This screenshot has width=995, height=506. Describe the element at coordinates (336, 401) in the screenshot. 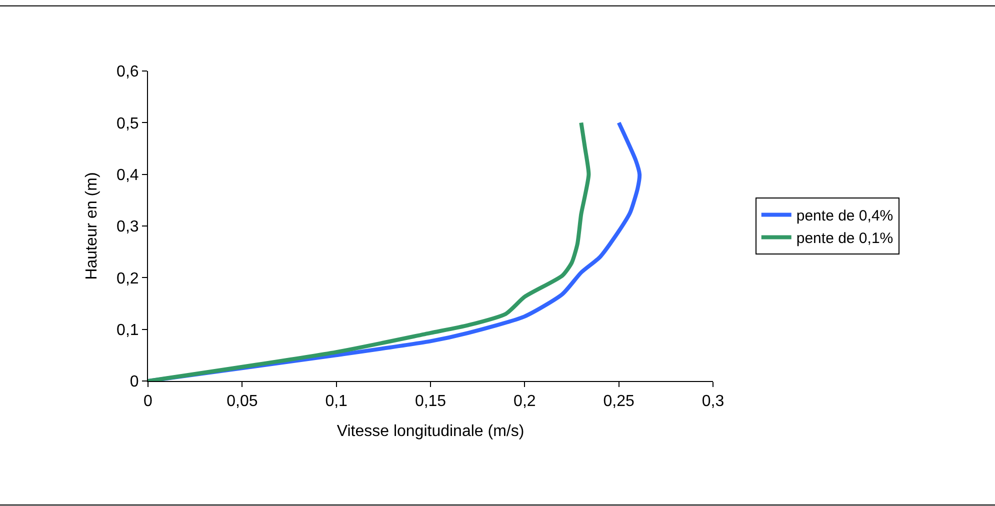

I see `x-tick-label: 0,1` at that location.